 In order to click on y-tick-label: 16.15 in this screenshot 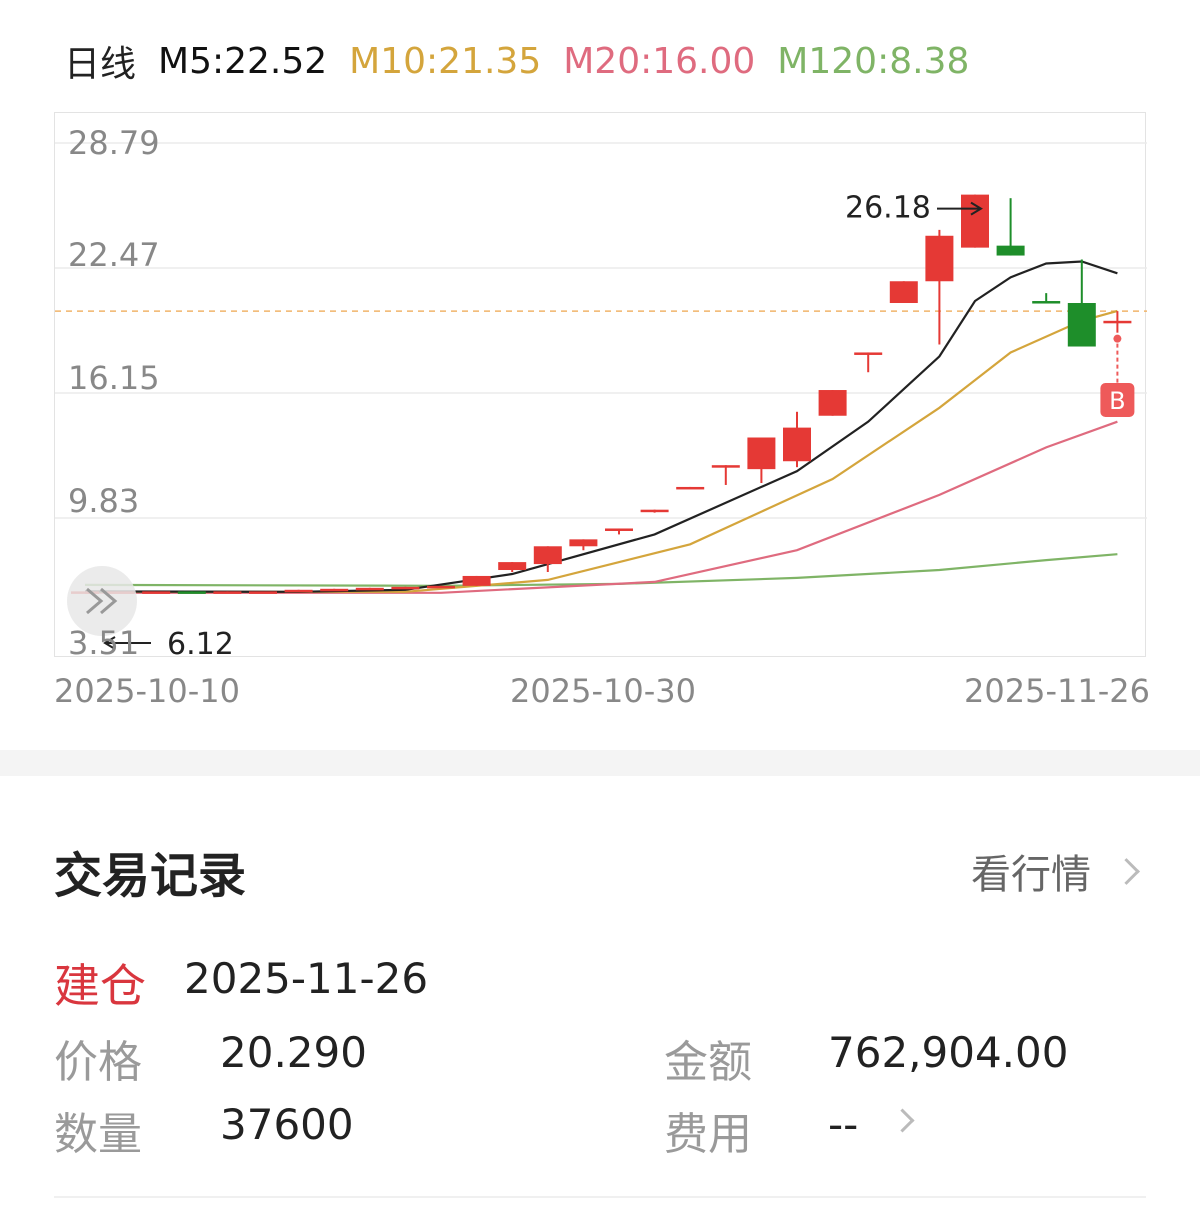, I will do `click(114, 378)`.